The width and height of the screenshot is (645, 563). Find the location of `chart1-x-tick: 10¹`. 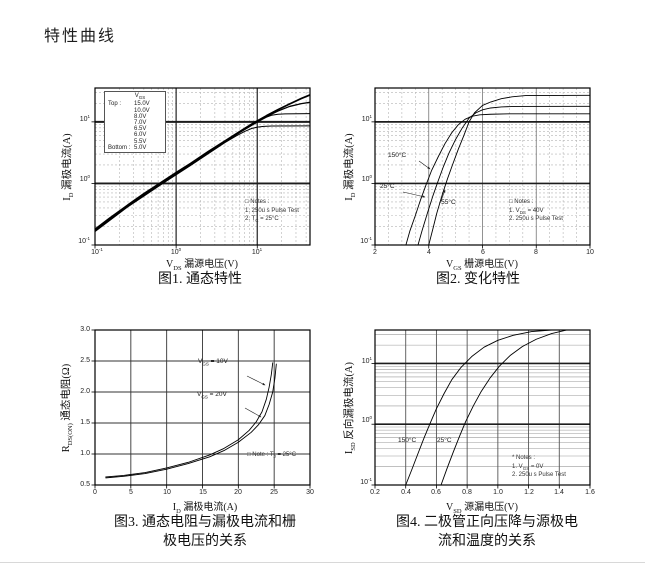

chart1-x-tick: 10¹ is located at coordinates (257, 251).